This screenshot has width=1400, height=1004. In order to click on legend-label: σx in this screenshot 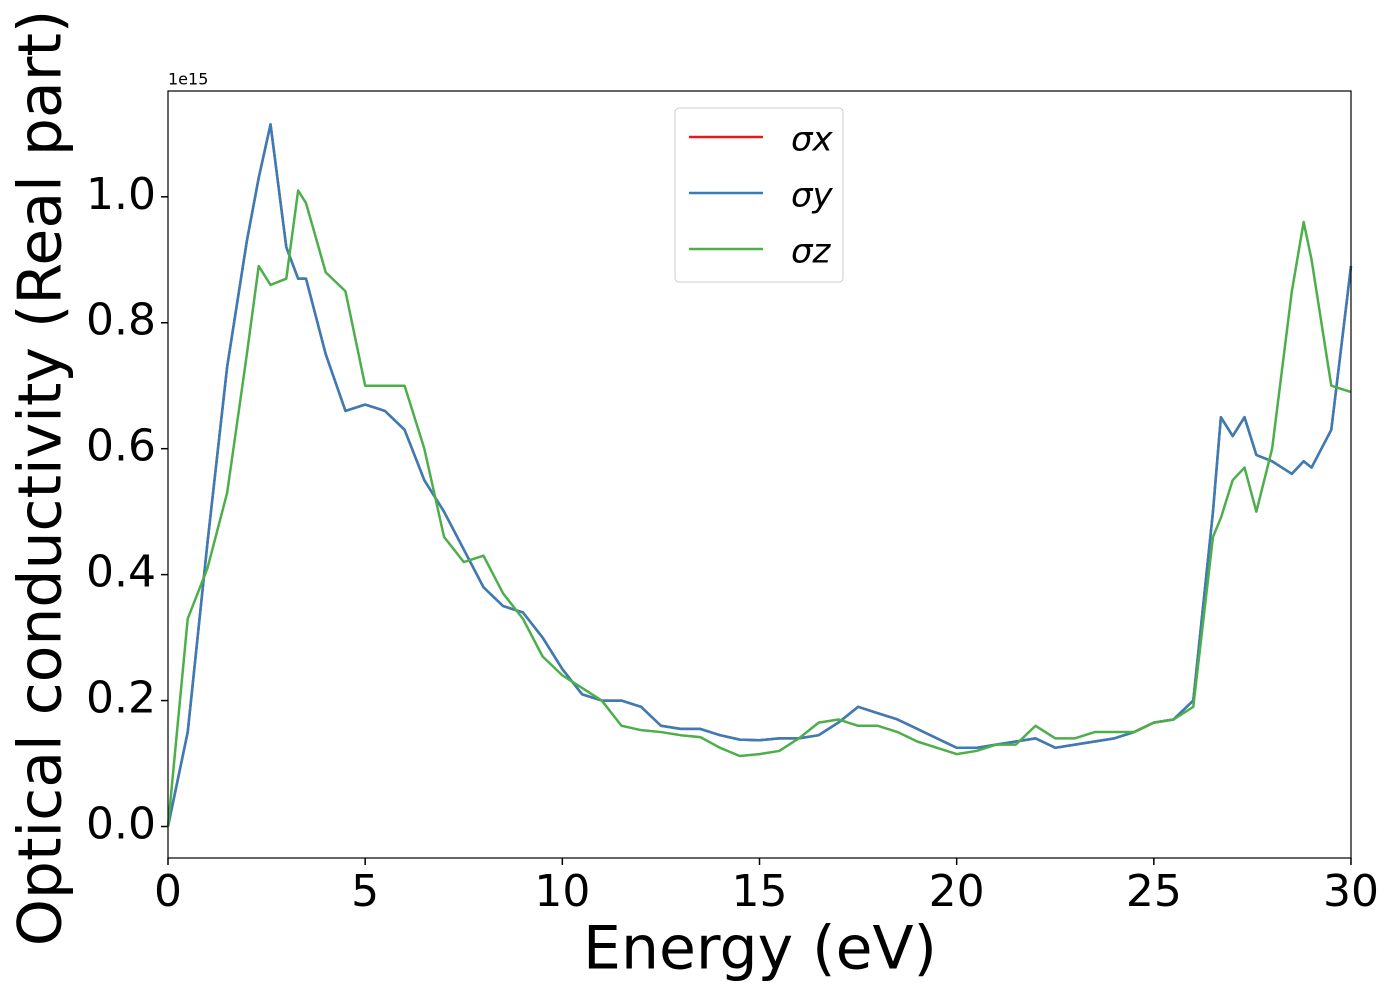, I will do `click(812, 140)`.